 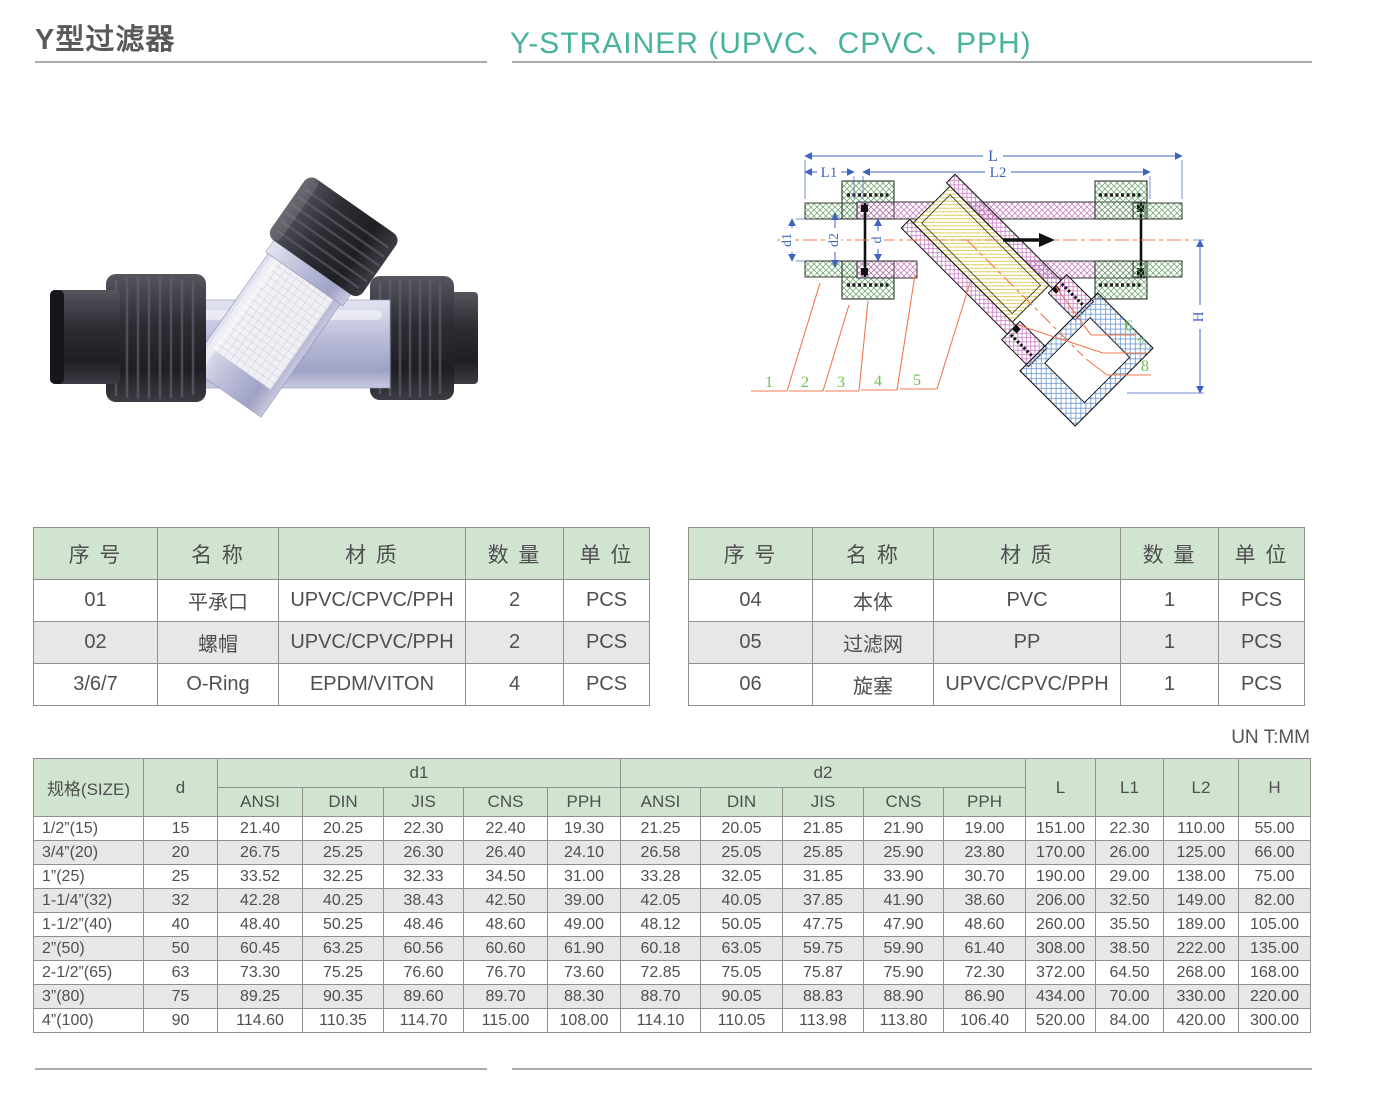 What do you see at coordinates (1121, 240) in the screenshot?
I see `diagram-right-union-nut` at bounding box center [1121, 240].